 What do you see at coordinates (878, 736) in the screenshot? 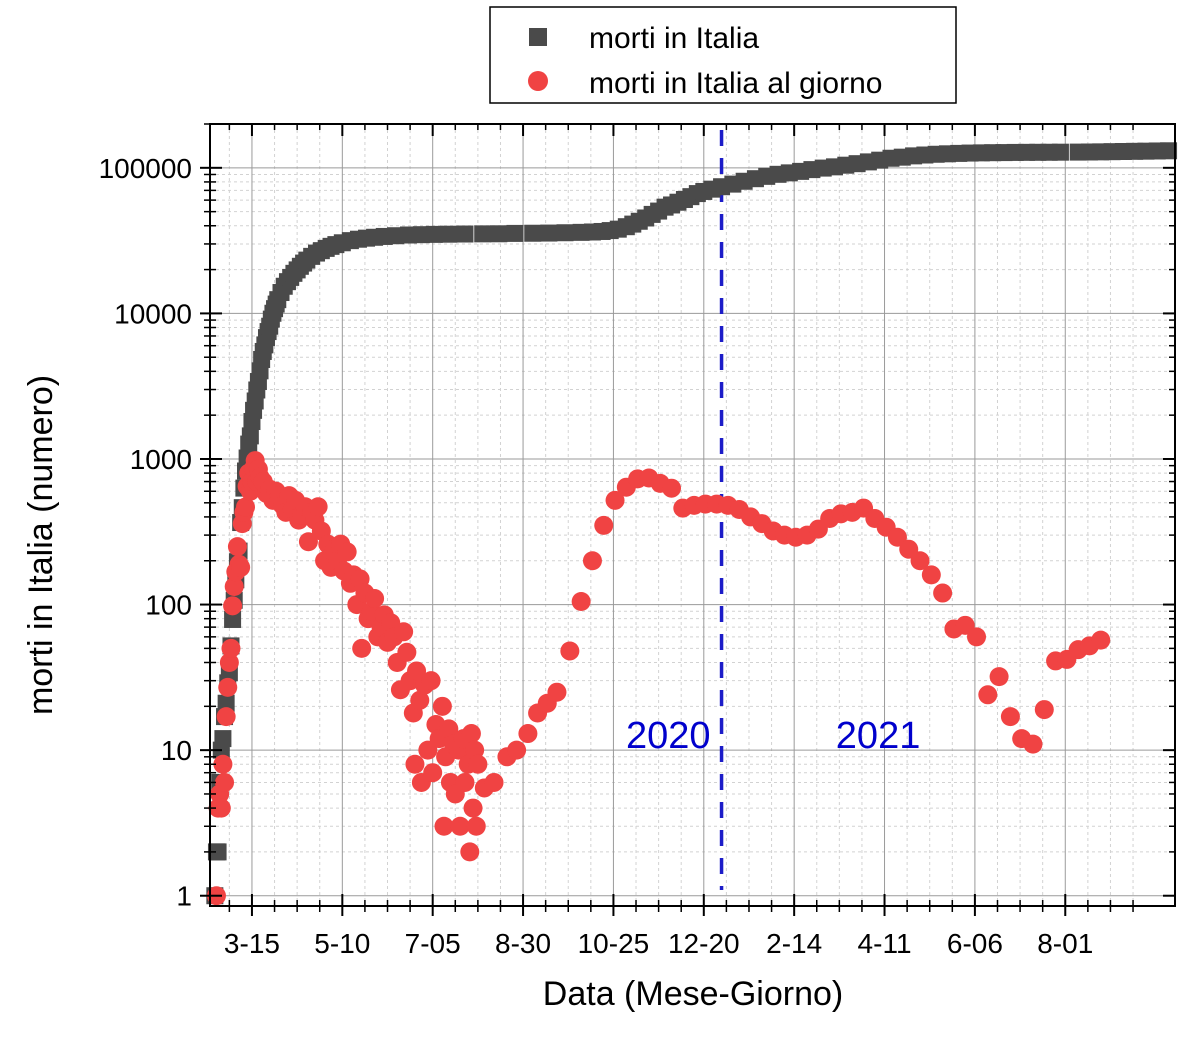
I see `year-annotation: 2021` at bounding box center [878, 736].